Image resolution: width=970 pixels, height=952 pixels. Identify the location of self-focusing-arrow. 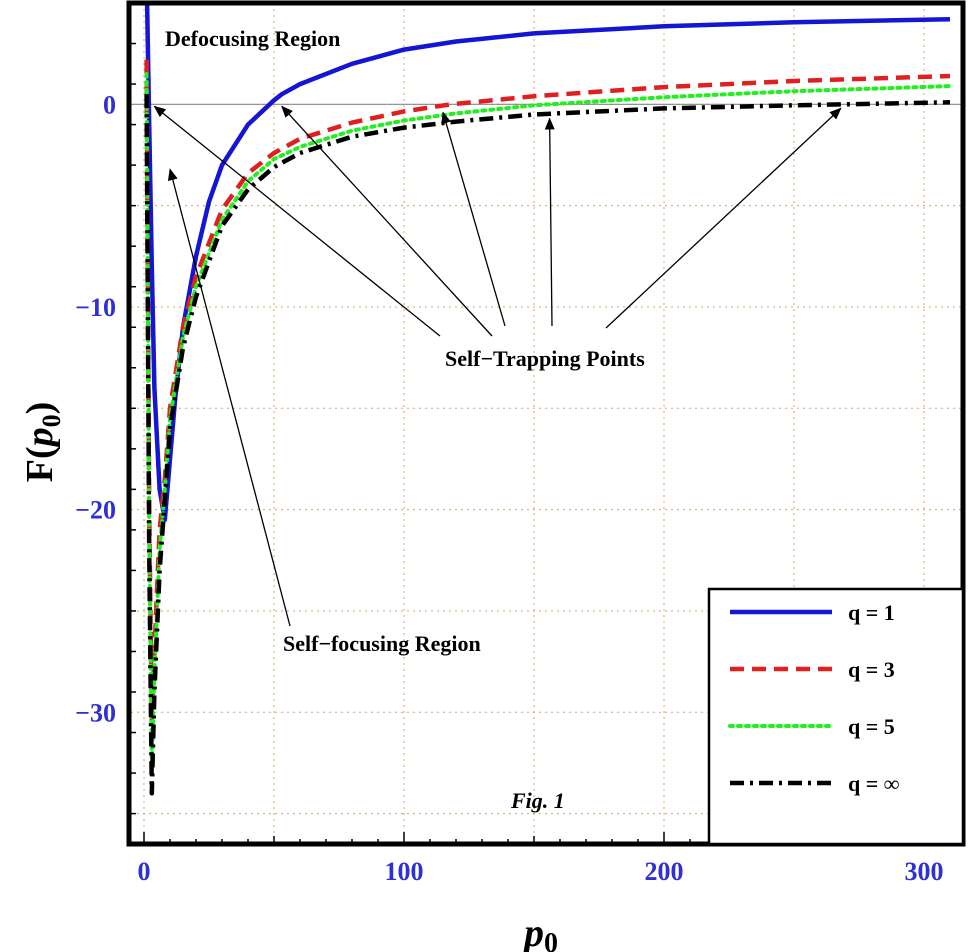
(229, 397).